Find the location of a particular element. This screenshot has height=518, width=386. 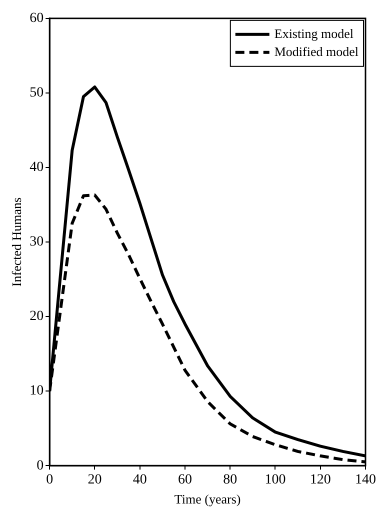

x-tick-label: 100 is located at coordinates (275, 480).